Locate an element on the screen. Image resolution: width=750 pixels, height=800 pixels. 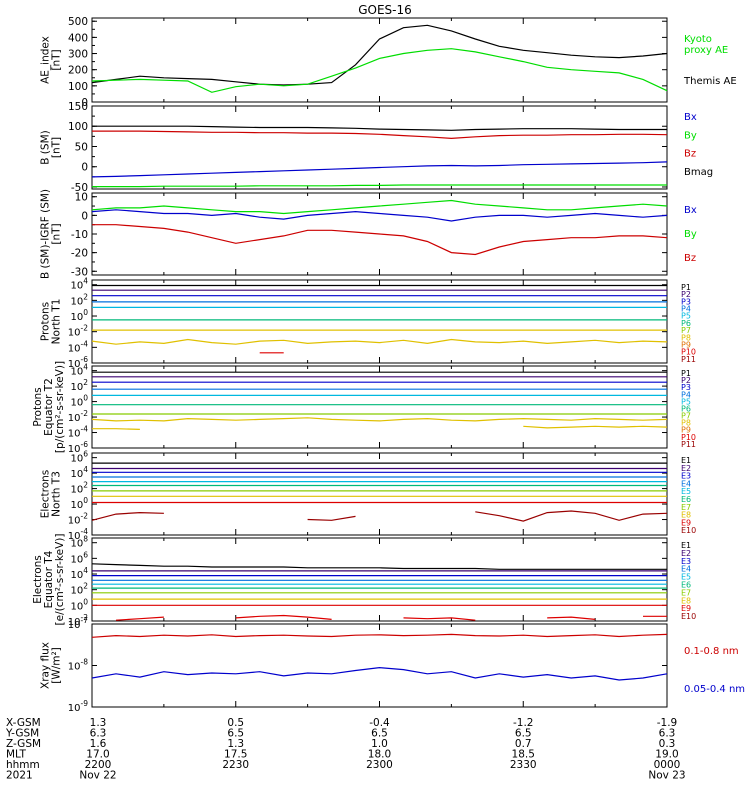
bottom-value: 17.5 is located at coordinates (235, 755).